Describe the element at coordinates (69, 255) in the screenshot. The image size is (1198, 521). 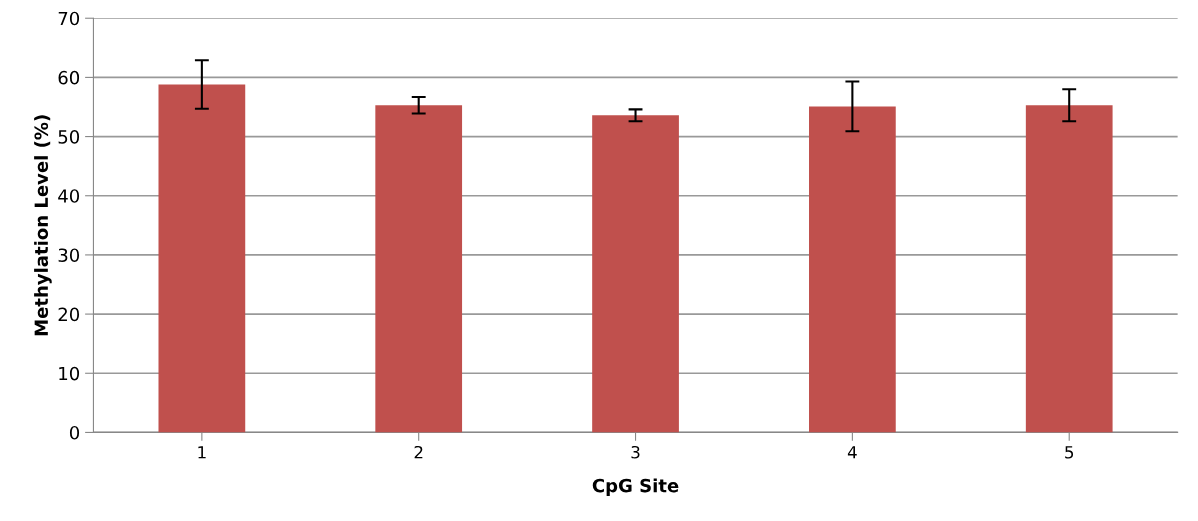
I see `y-tick-label: 30` at that location.